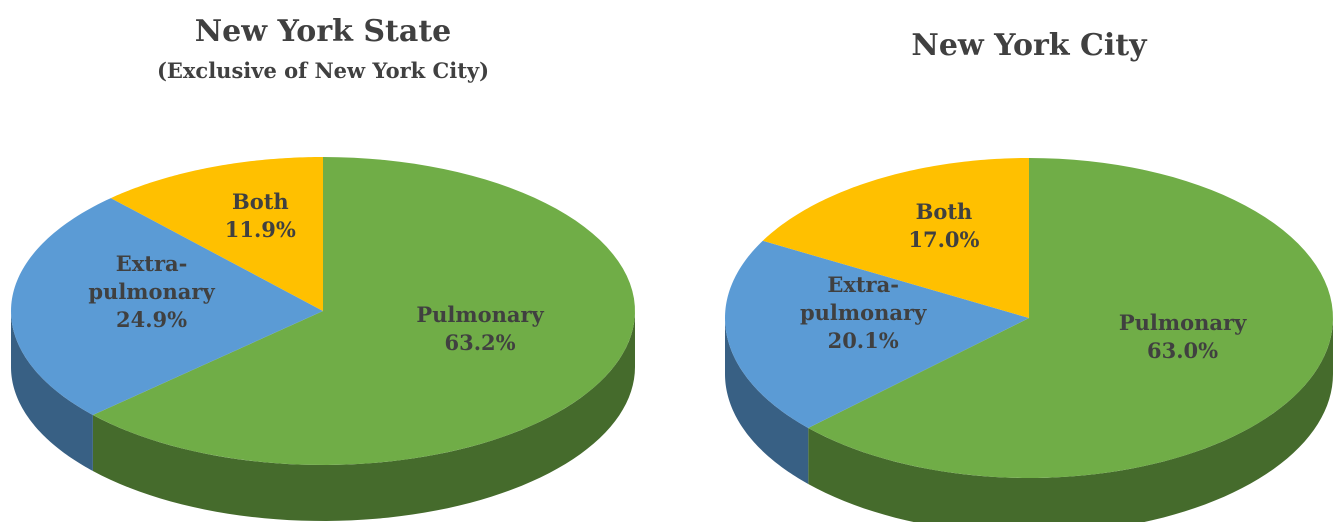 This screenshot has width=1333, height=522. Describe the element at coordinates (480, 343) in the screenshot. I see `value-label: 63.2%` at that location.